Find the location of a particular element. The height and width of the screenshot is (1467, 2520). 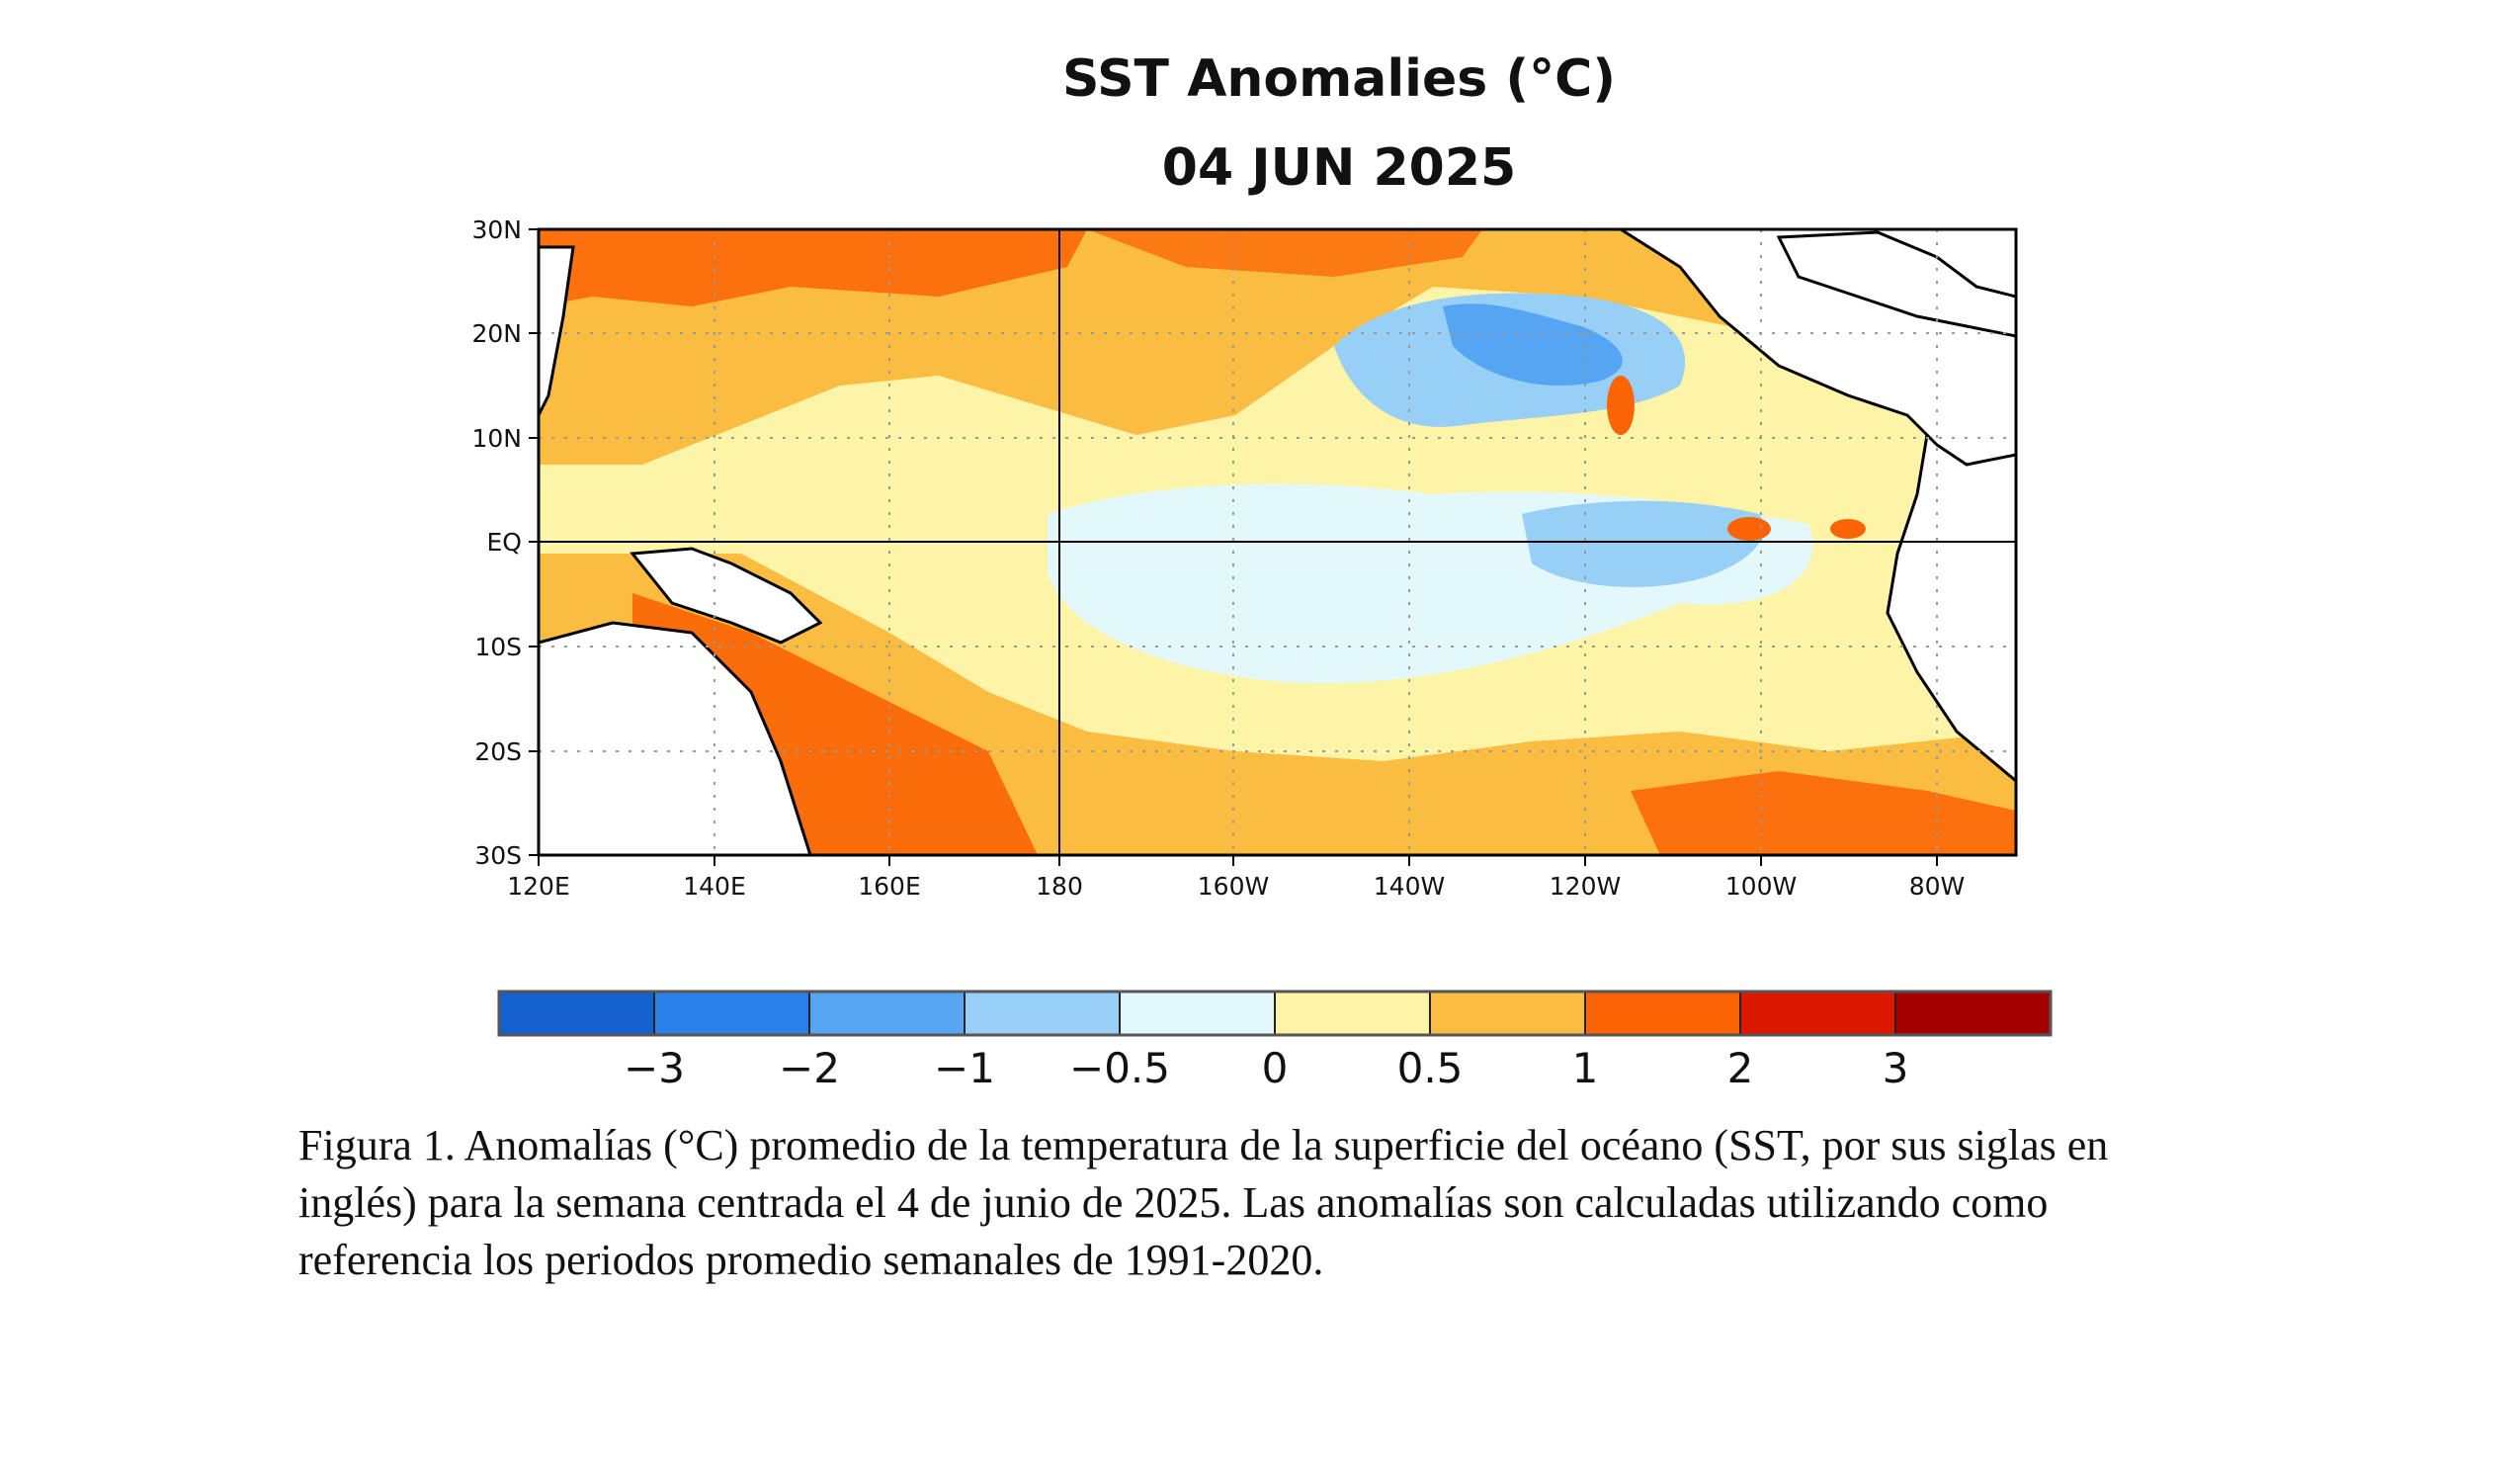

asia-land is located at coordinates (557, 330).